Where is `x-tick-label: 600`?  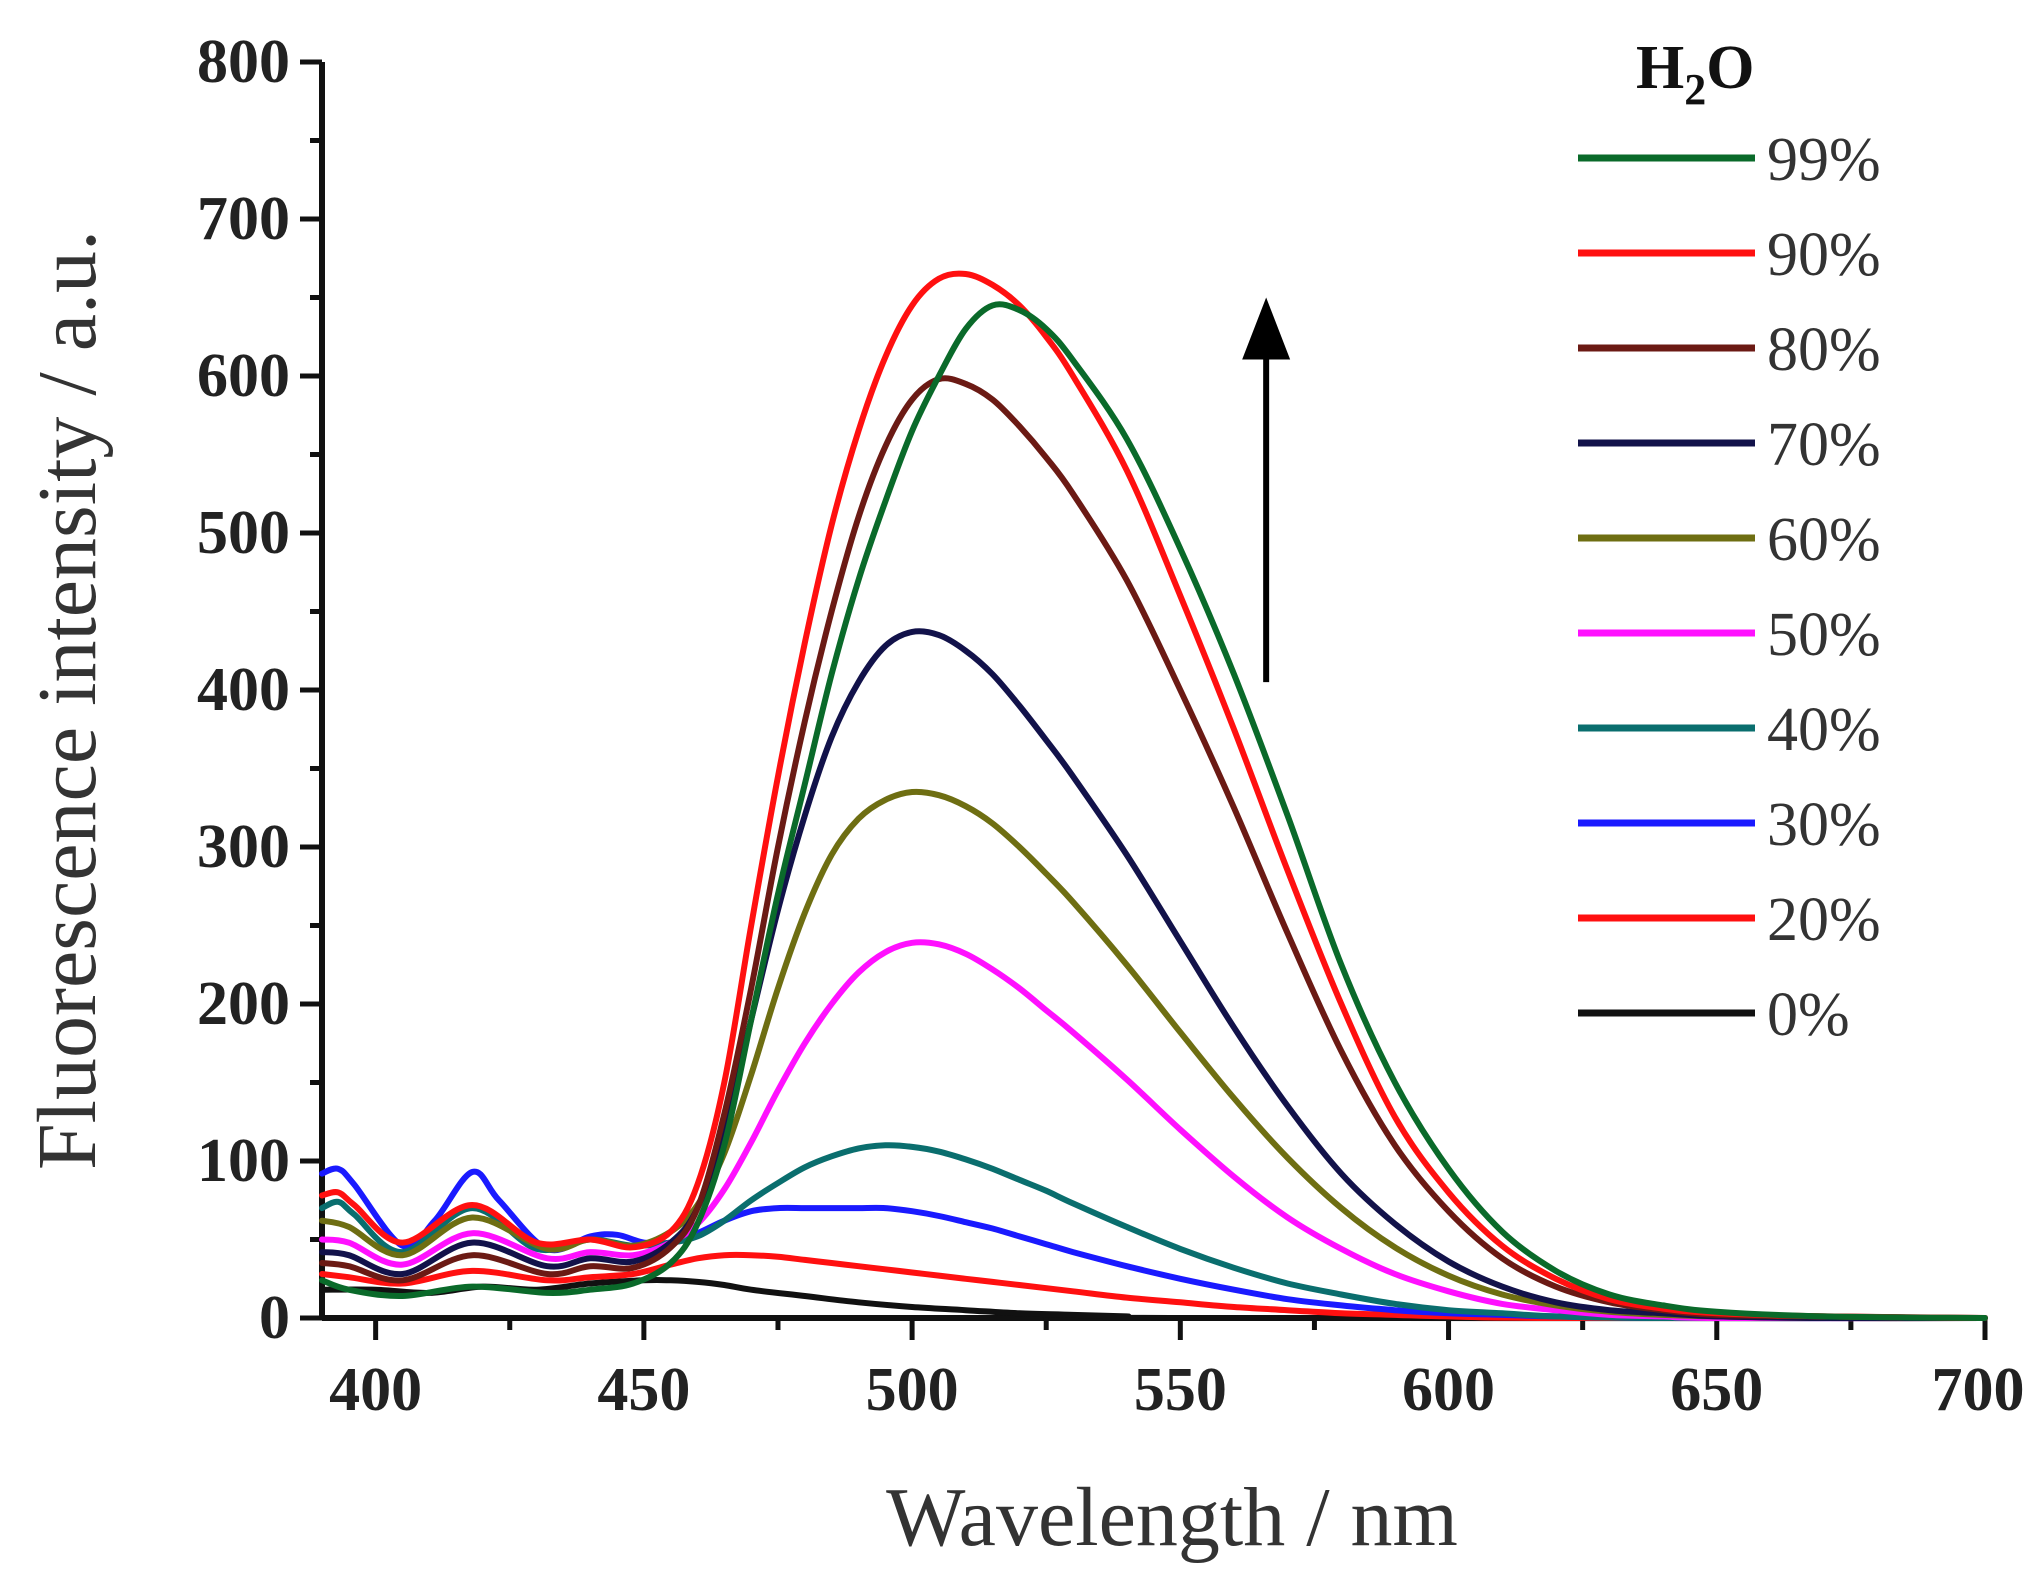 x-tick-label: 600 is located at coordinates (1448, 1390).